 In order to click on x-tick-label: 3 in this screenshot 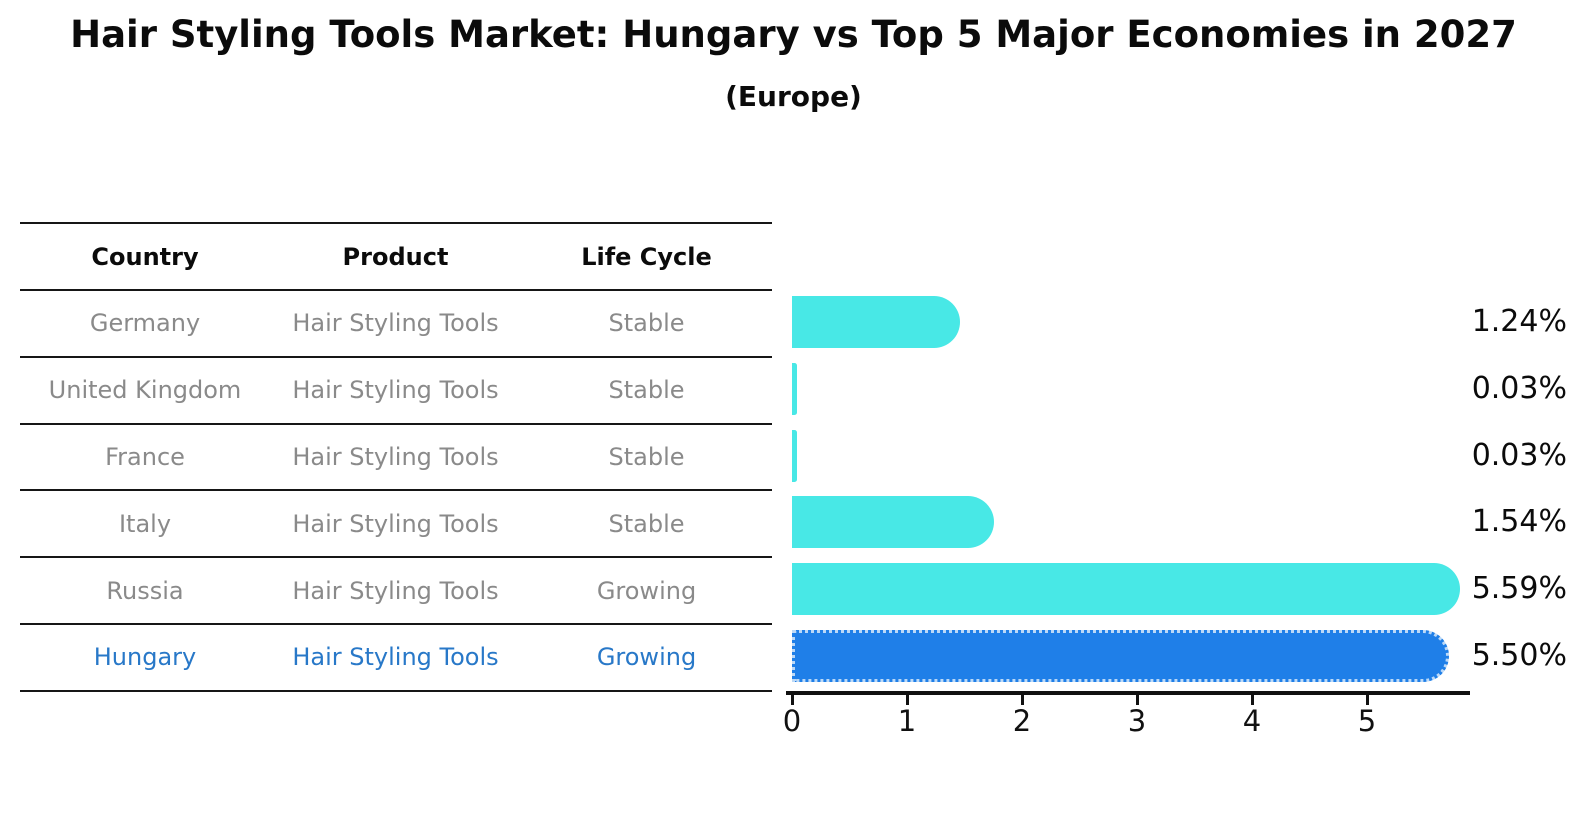, I will do `click(1137, 721)`.